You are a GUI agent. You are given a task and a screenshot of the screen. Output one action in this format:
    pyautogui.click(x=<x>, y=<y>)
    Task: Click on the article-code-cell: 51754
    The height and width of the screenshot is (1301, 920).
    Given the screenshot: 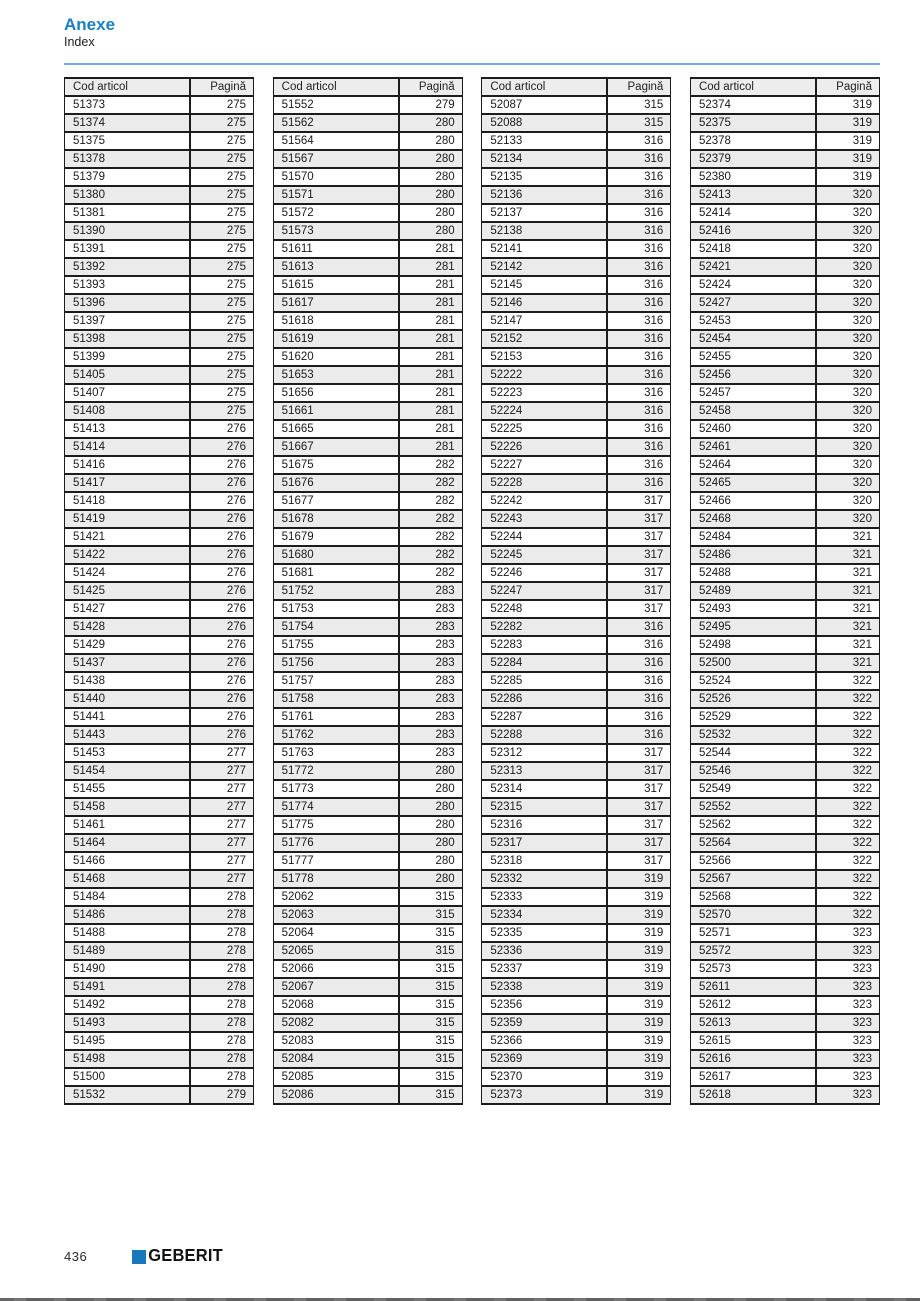 What is the action you would take?
    pyautogui.click(x=337, y=627)
    